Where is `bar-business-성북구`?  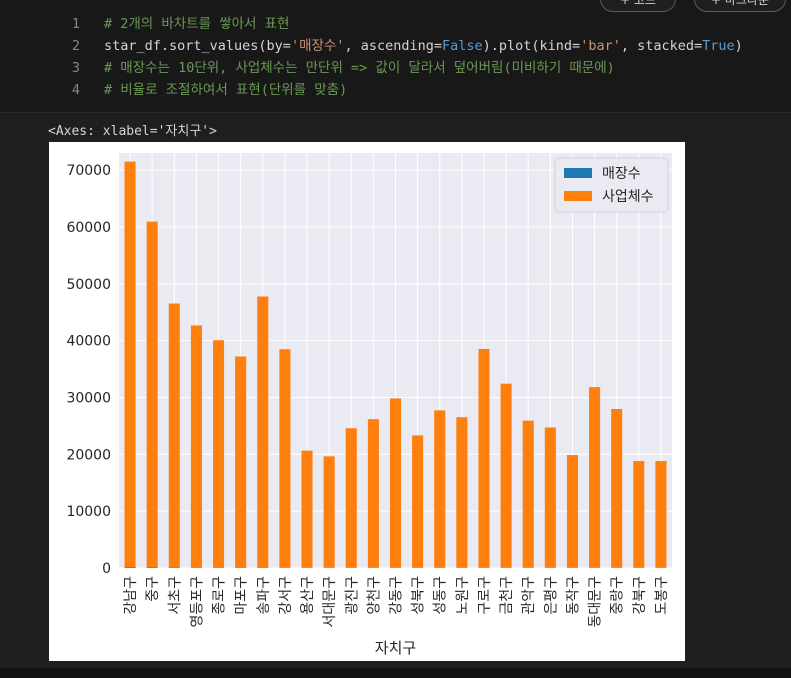 bar-business-성북구 is located at coordinates (418, 501).